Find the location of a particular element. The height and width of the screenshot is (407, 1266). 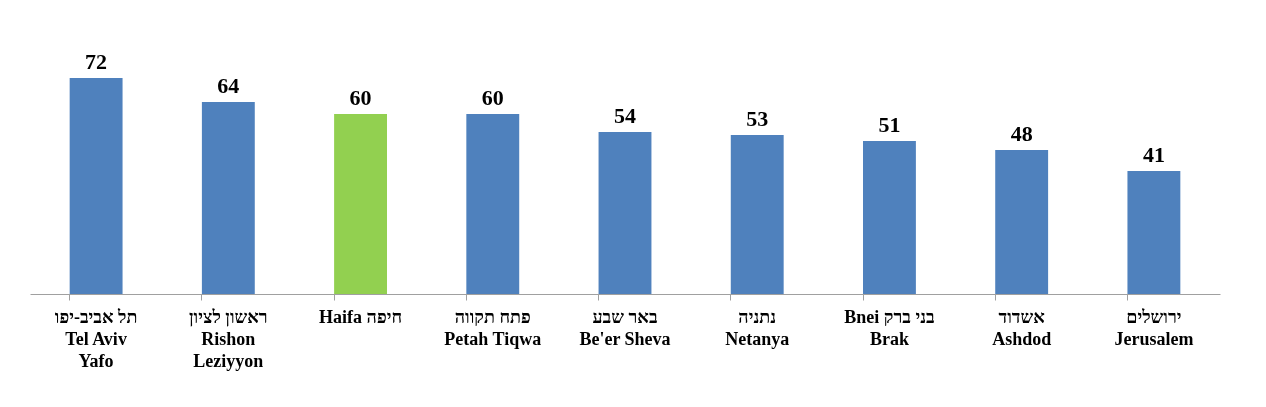

data-label: 48 is located at coordinates (1021, 133).